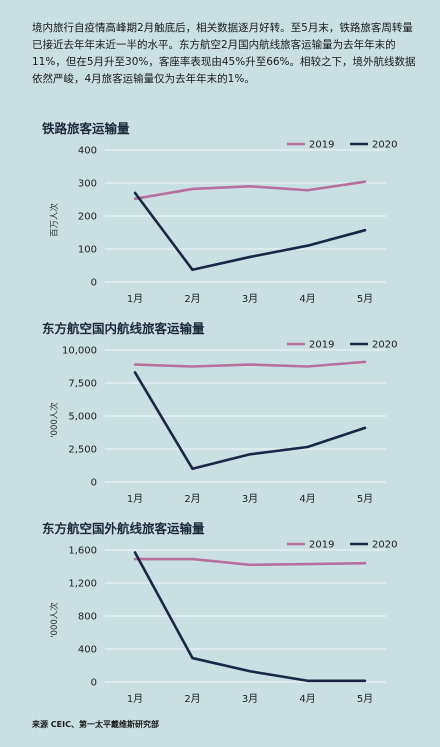  Describe the element at coordinates (123, 328) in the screenshot. I see `chart-title: 东方航空国内航线旅客运输量` at that location.